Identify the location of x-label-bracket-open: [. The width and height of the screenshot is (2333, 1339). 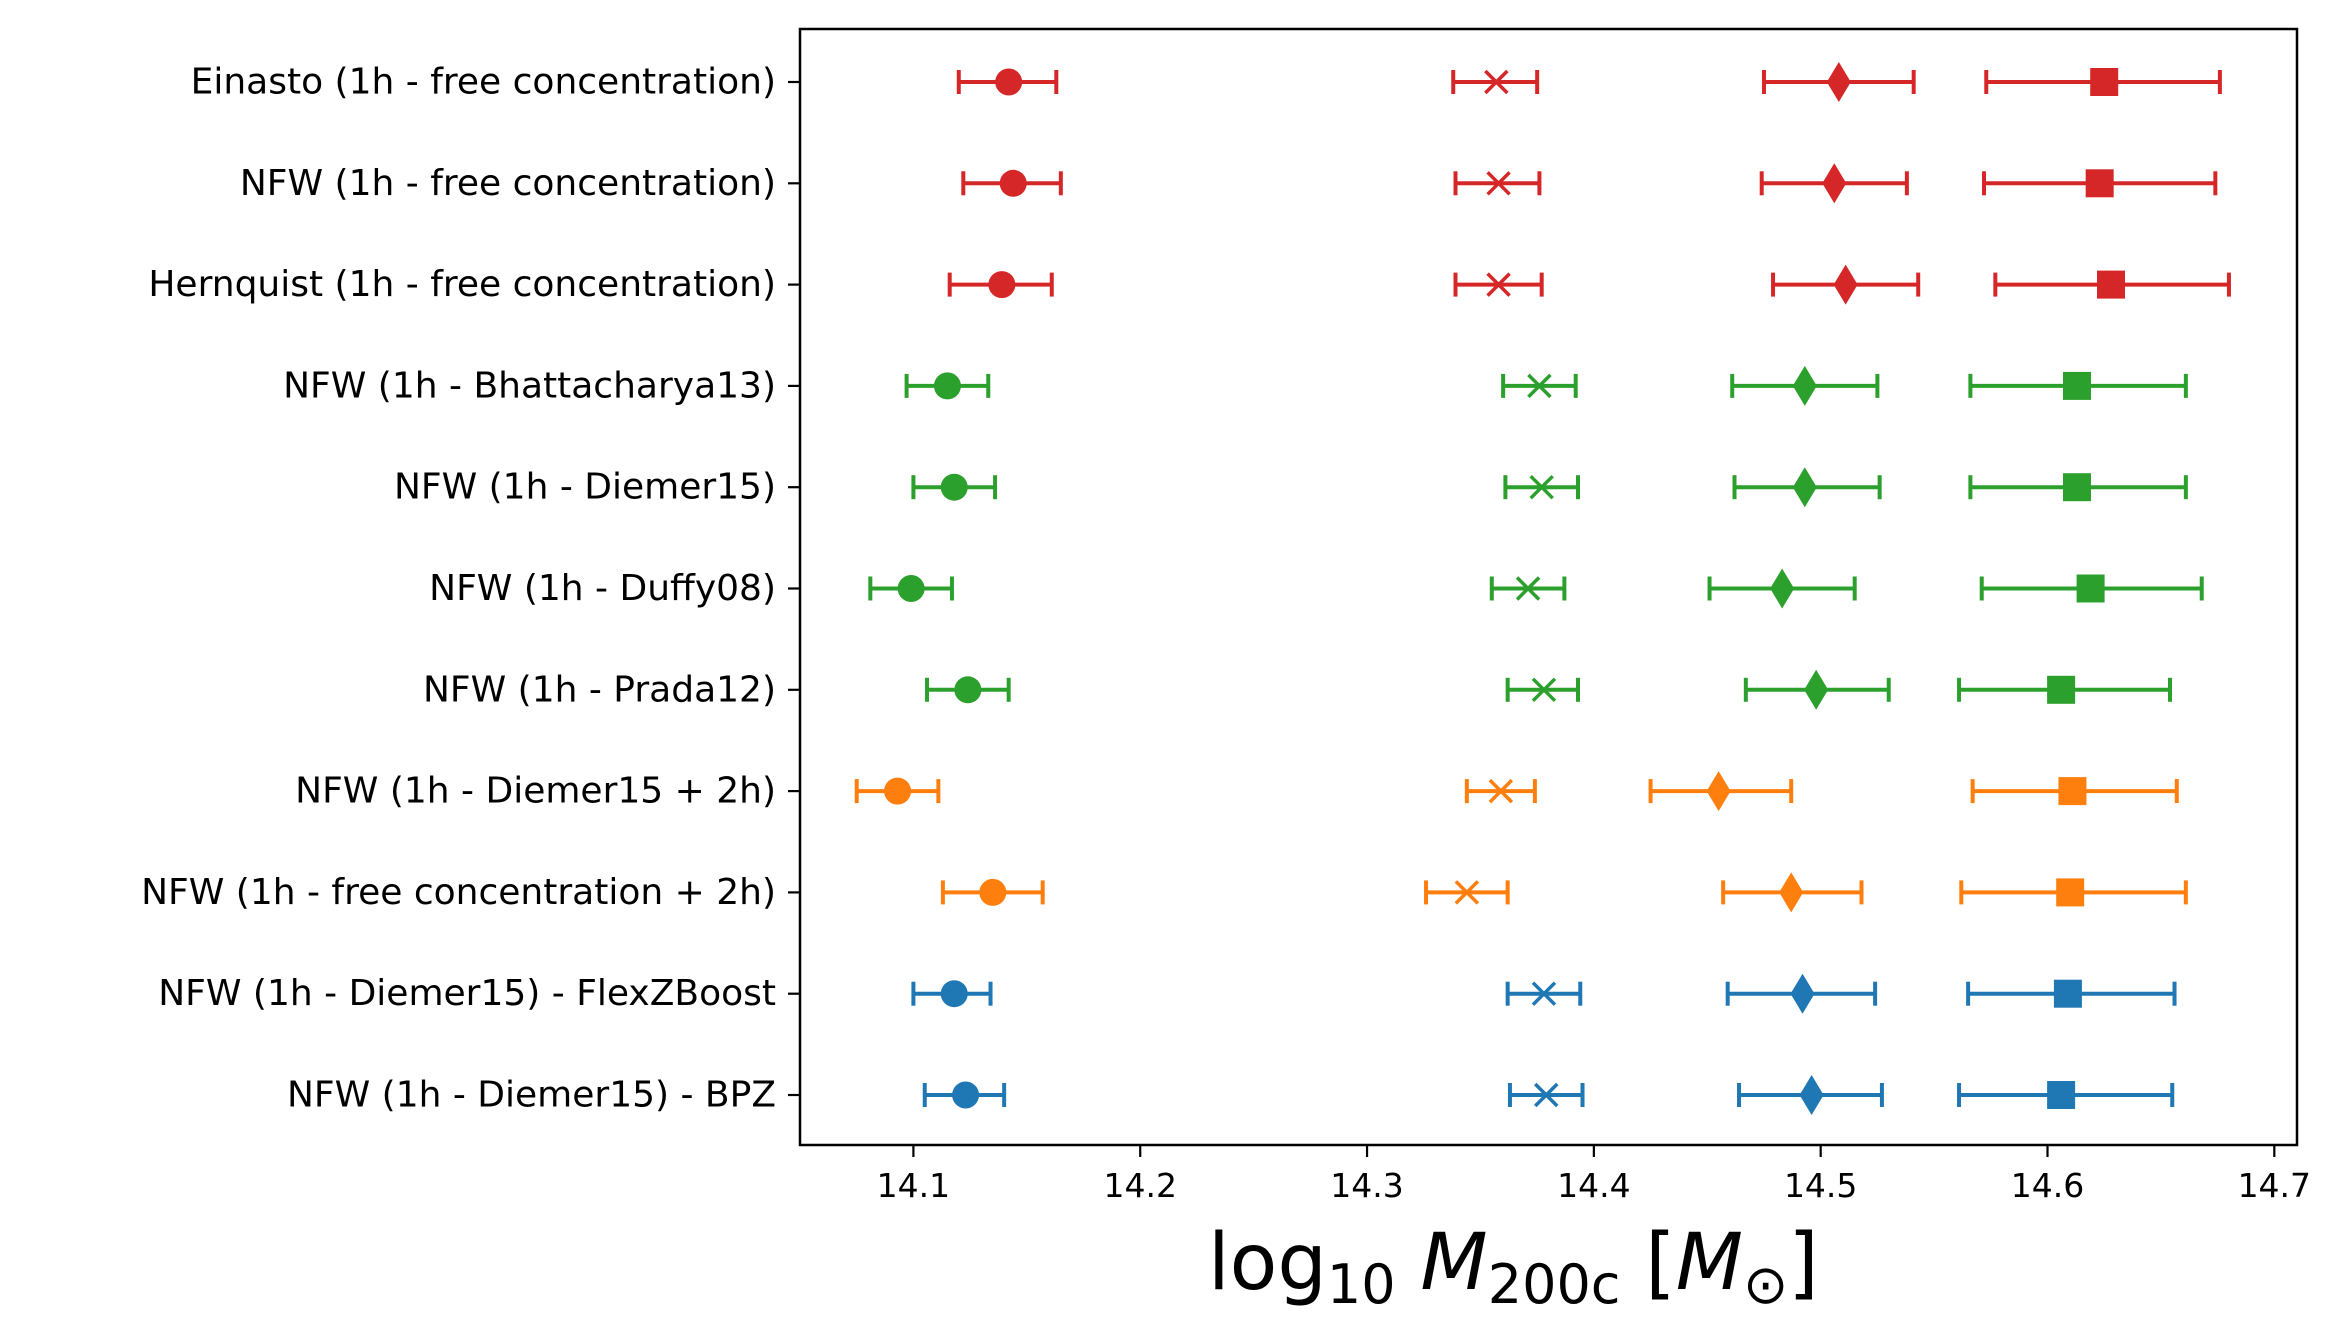
(1648, 1263).